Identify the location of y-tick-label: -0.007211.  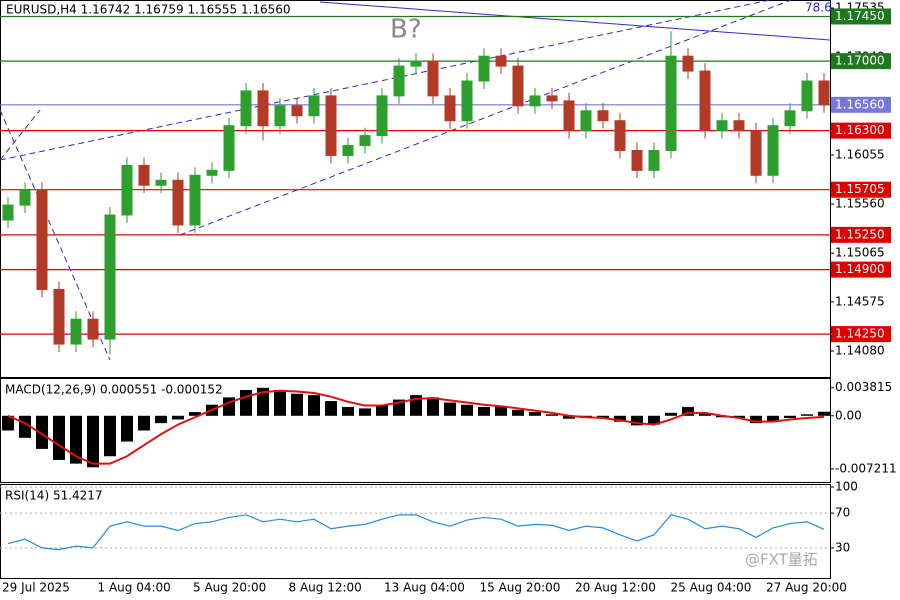
(866, 468).